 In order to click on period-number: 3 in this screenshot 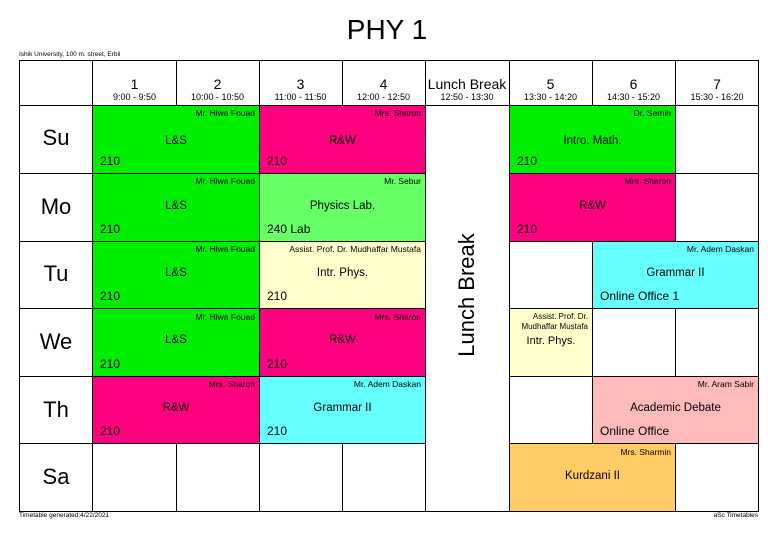, I will do `click(300, 84)`.